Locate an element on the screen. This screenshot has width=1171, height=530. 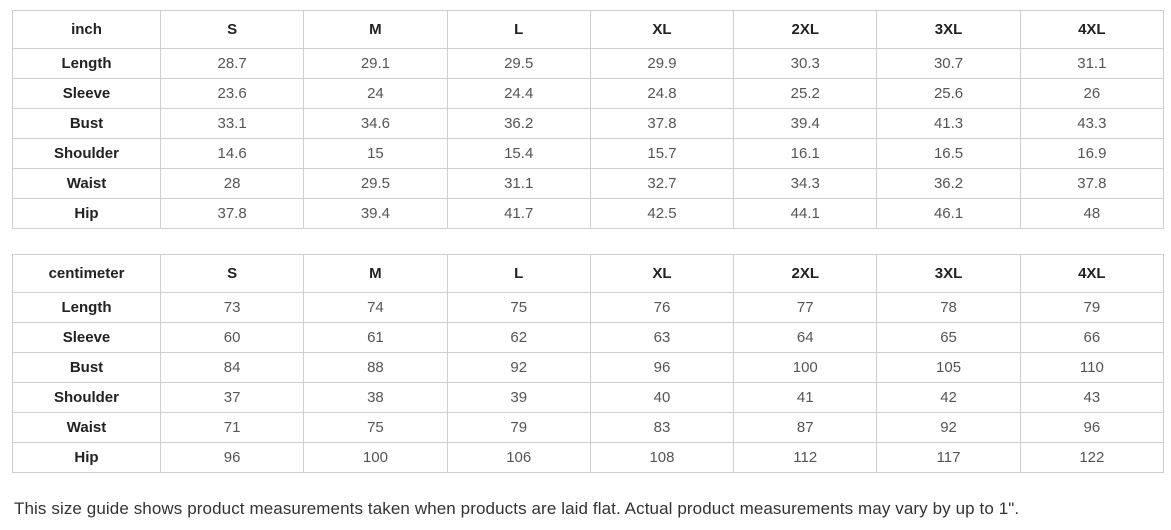
measurement-value-cell: 24 is located at coordinates (375, 93).